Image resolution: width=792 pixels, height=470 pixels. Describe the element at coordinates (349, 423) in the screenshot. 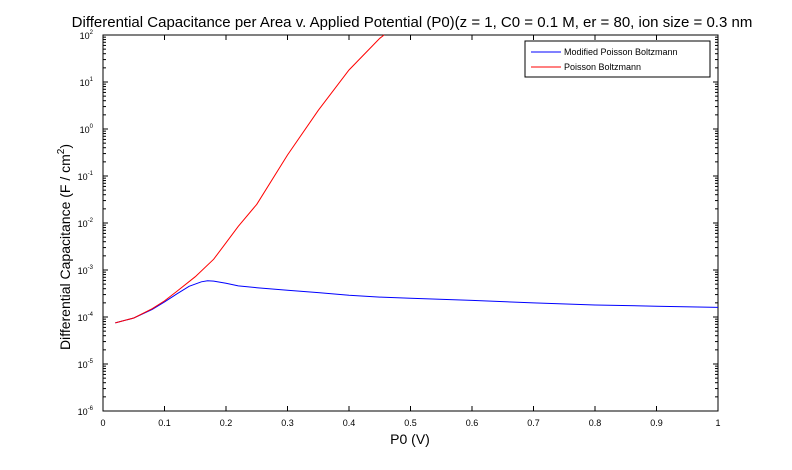

I see `x-tick-label: 0.4` at that location.